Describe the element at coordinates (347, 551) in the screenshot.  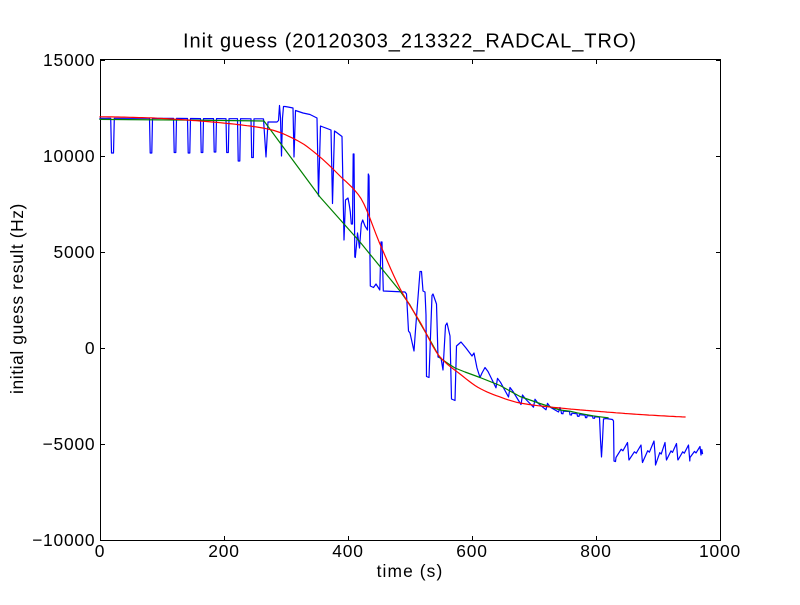
I see `svg-text: 400` at that location.